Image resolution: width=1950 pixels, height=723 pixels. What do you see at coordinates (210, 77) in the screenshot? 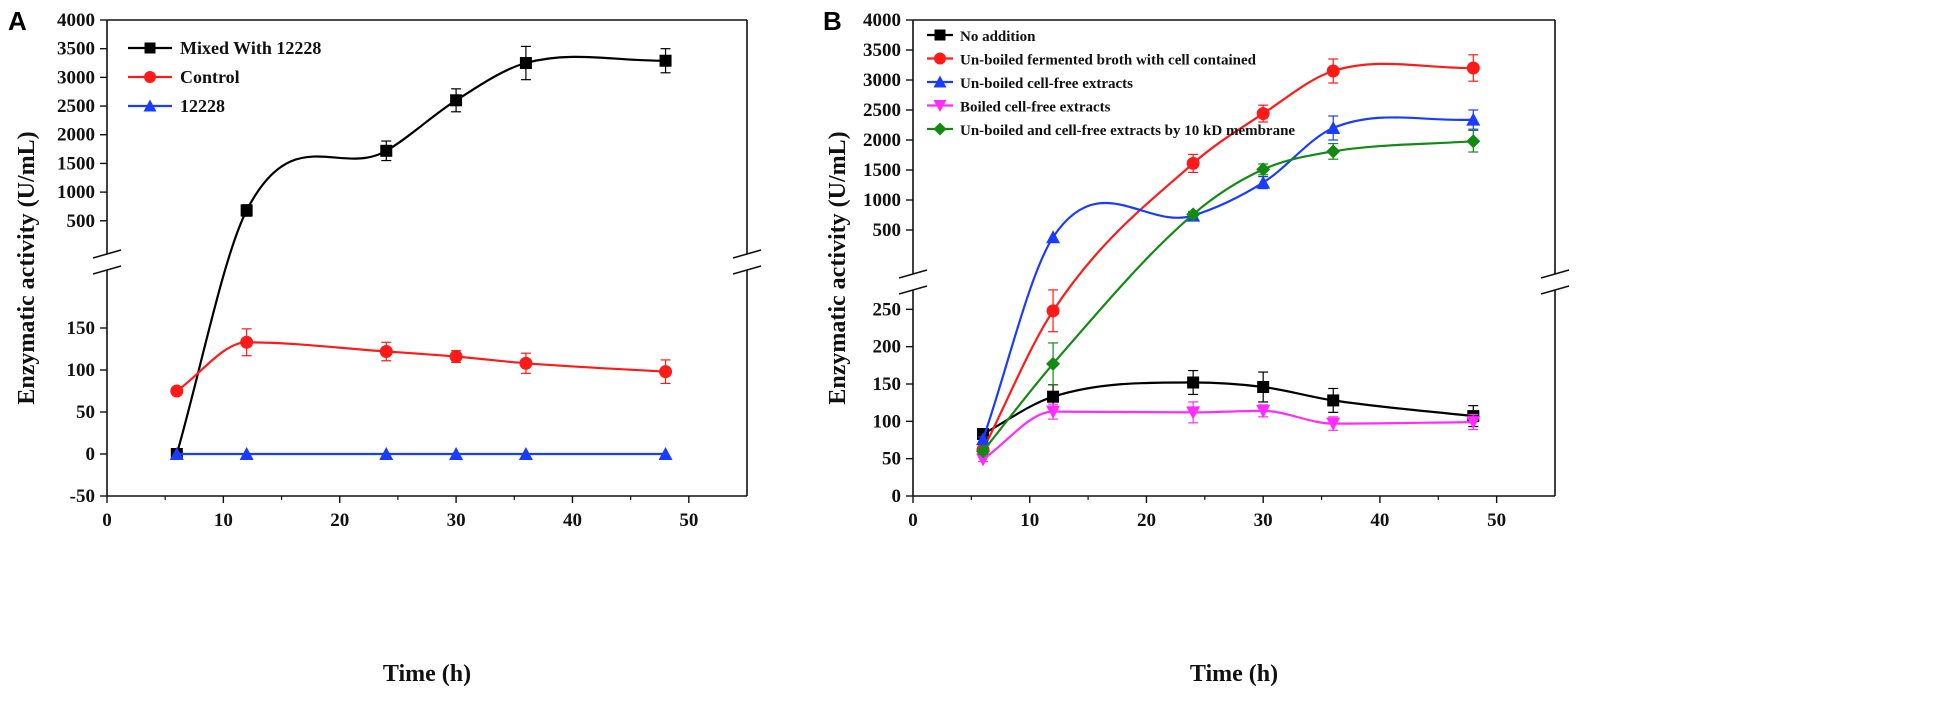
I see `legend-label: Control` at bounding box center [210, 77].